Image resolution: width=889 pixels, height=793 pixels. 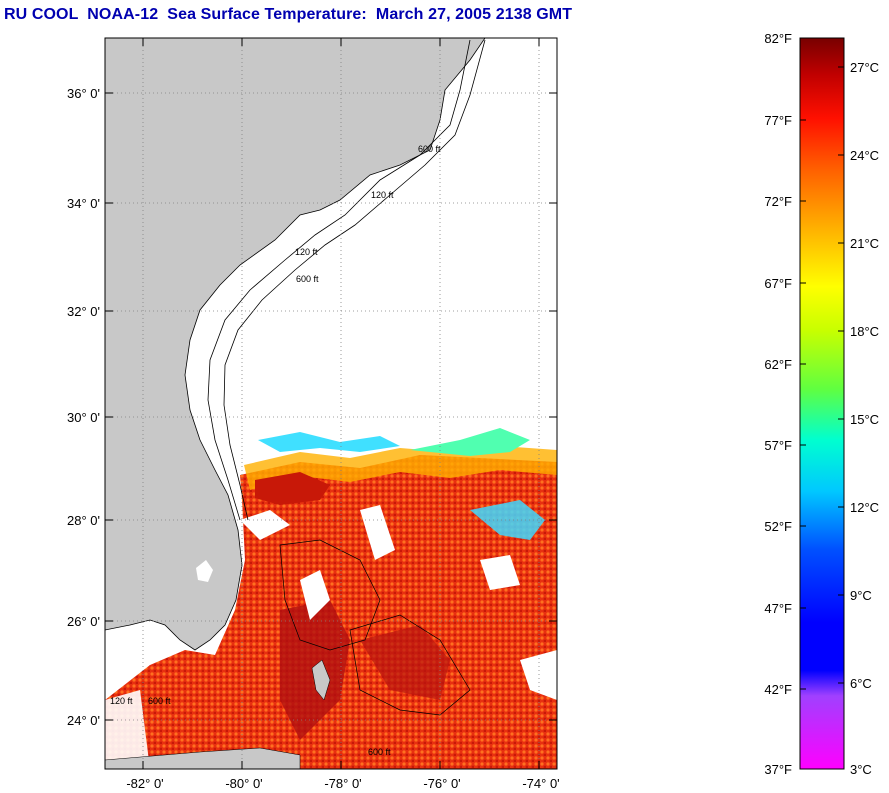 I want to click on colorbar-c-label: 9°C, so click(x=861, y=595).